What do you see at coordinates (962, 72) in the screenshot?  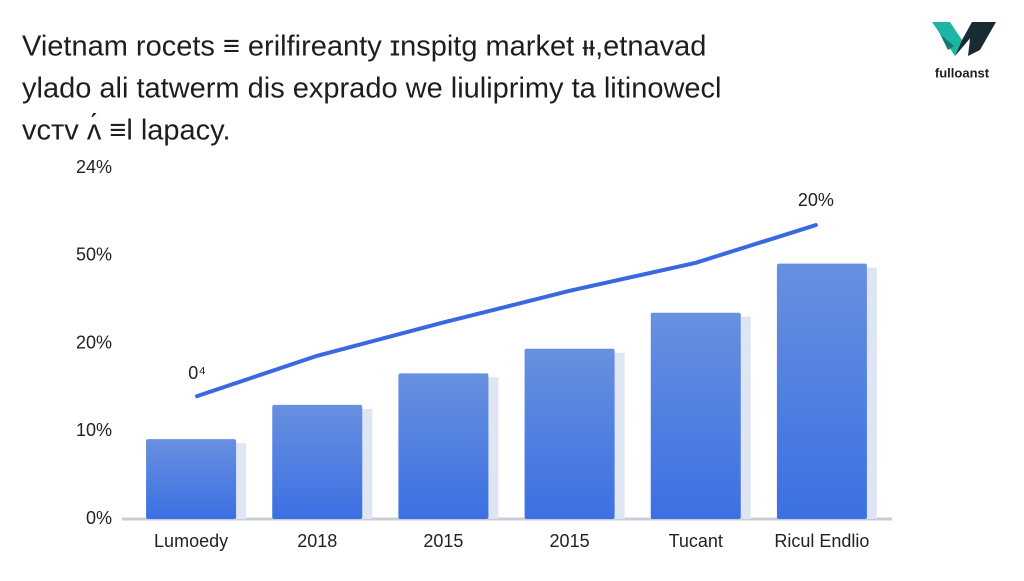 I see `brand: fulloanst` at bounding box center [962, 72].